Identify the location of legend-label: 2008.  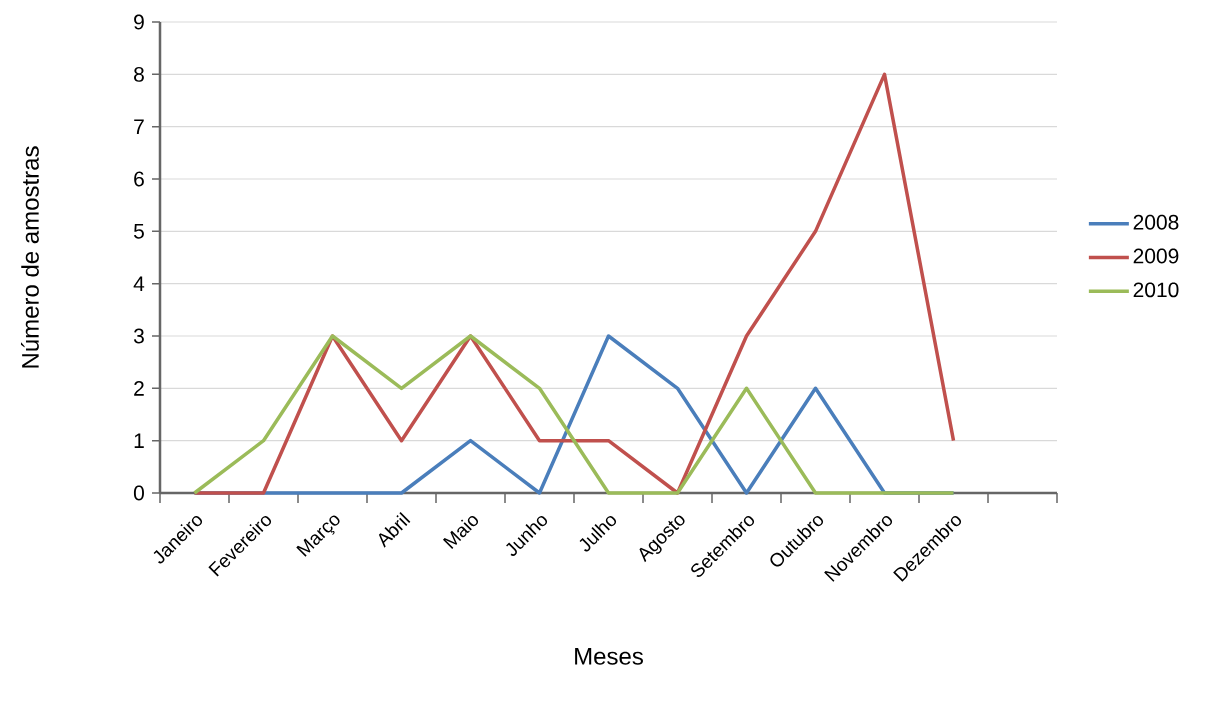
(1156, 222).